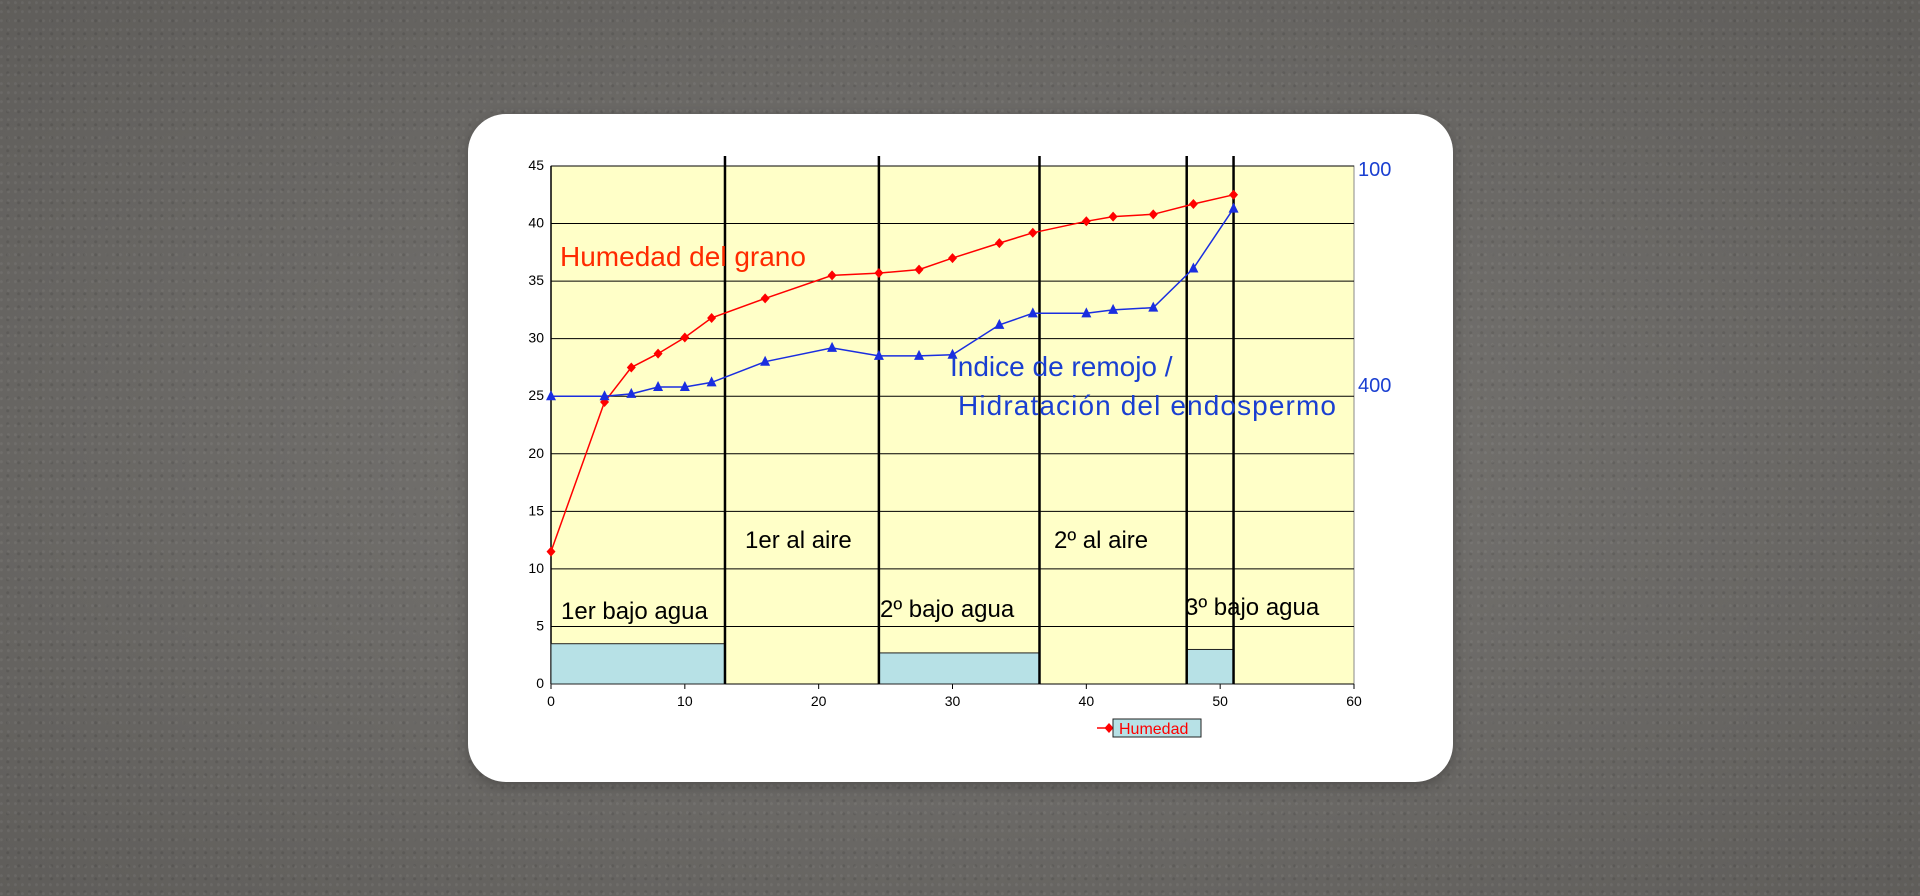 This screenshot has width=1920, height=896. I want to click on x-tick-label: 40, so click(1087, 701).